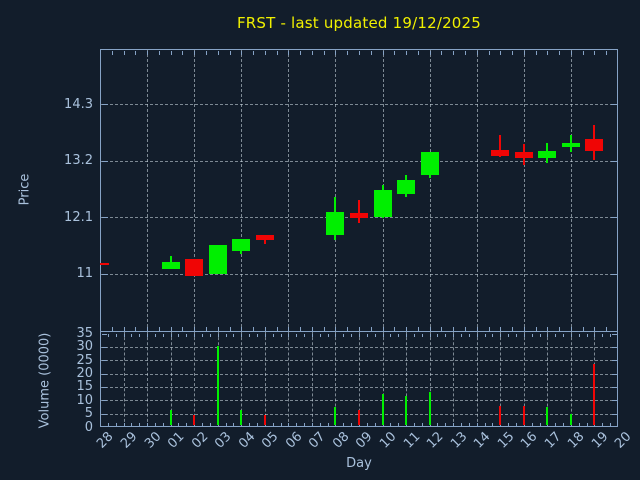 The image size is (640, 480). Describe the element at coordinates (84, 274) in the screenshot. I see `price-tick-label: 11` at that location.